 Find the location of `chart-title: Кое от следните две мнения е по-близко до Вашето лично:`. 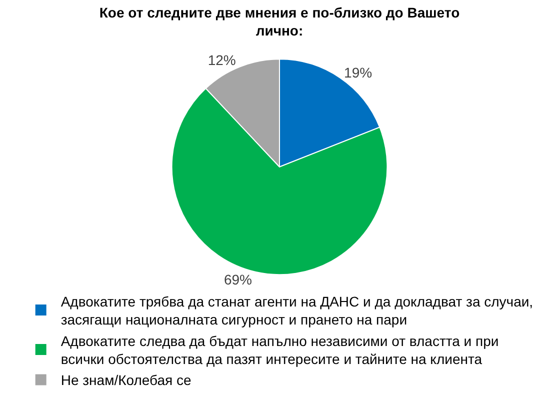

chart-title: Кое от следните две мнения е по-близко до Вашето лично: is located at coordinates (279, 21).